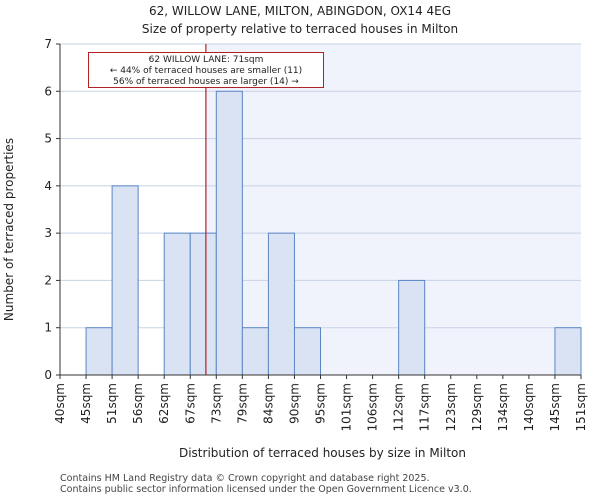 The width and height of the screenshot is (600, 500). I want to click on x-tick-label-11: 101sqm, so click(347, 407).